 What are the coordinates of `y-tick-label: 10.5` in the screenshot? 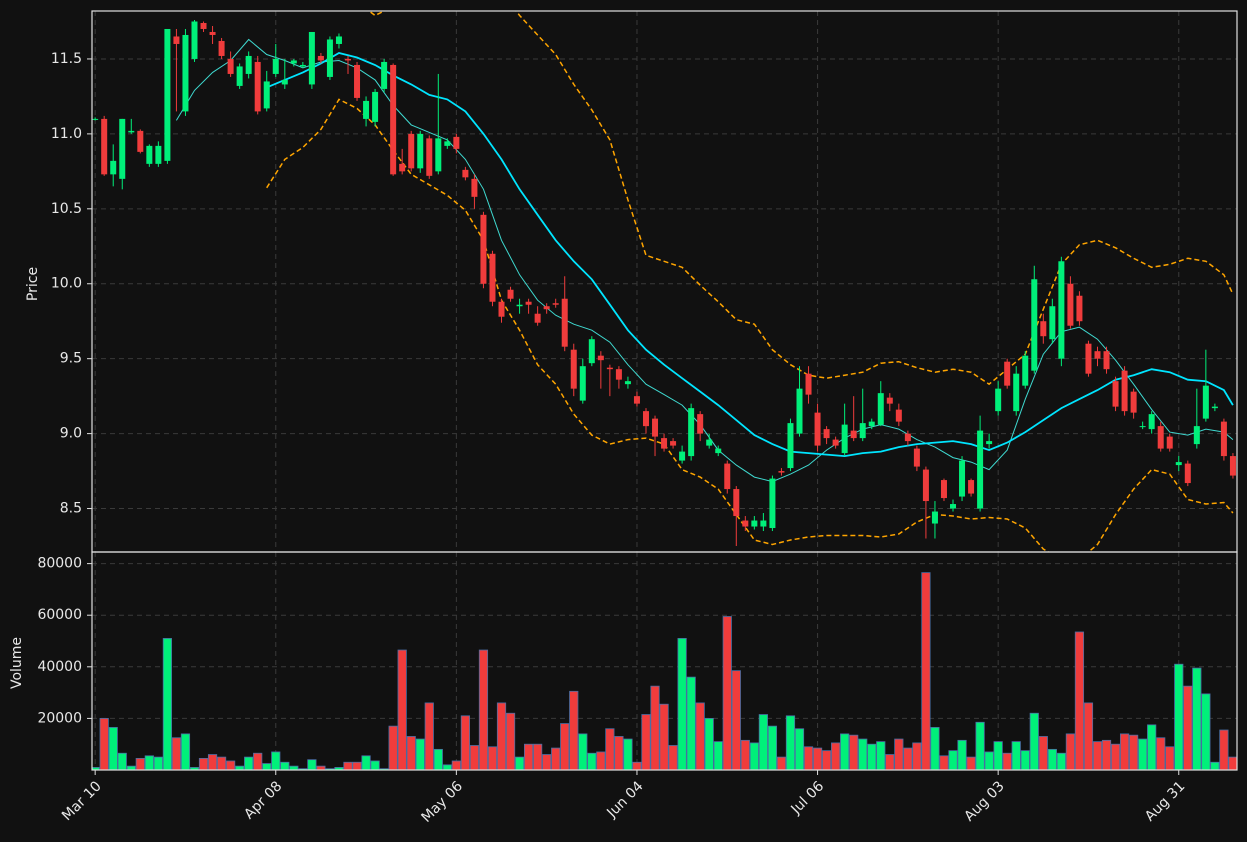 It's located at (66, 209).